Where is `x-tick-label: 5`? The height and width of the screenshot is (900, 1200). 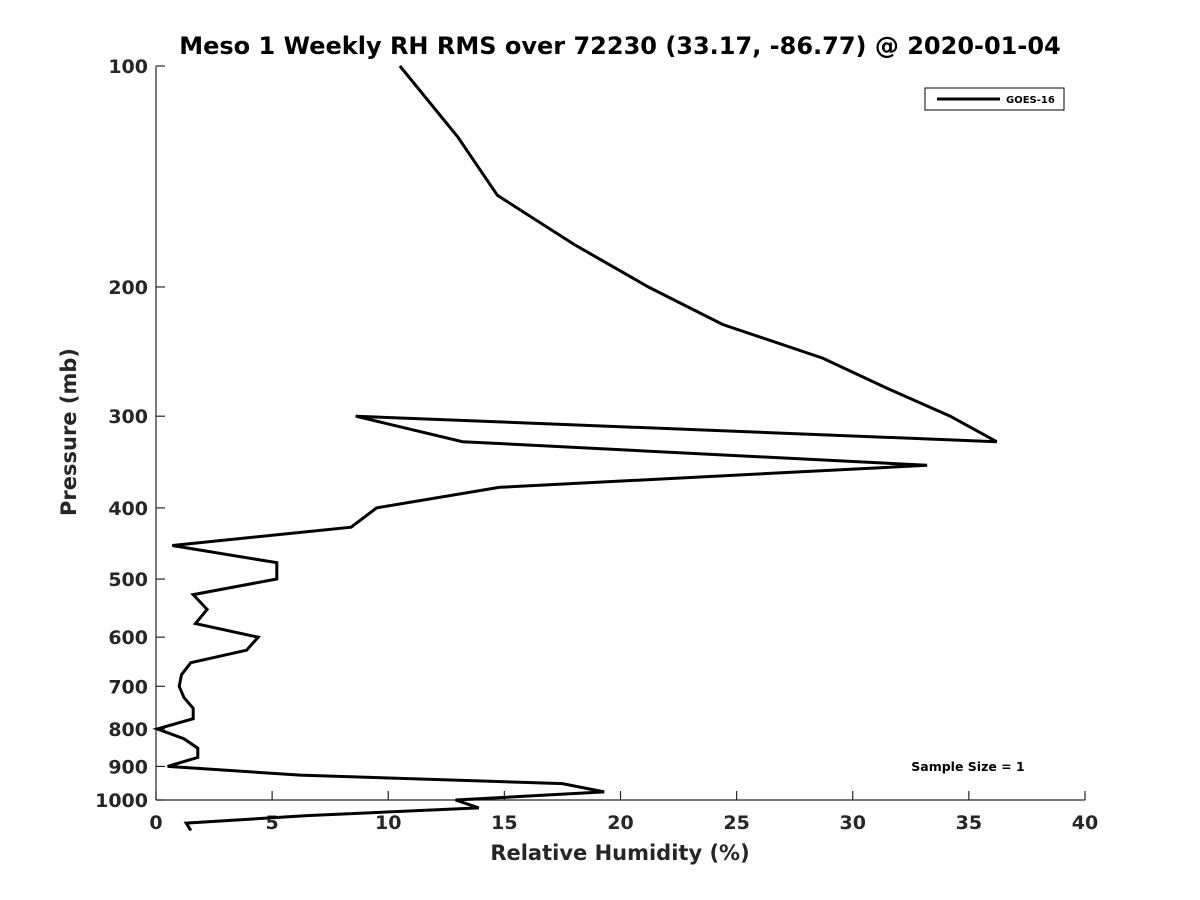 x-tick-label: 5 is located at coordinates (272, 823).